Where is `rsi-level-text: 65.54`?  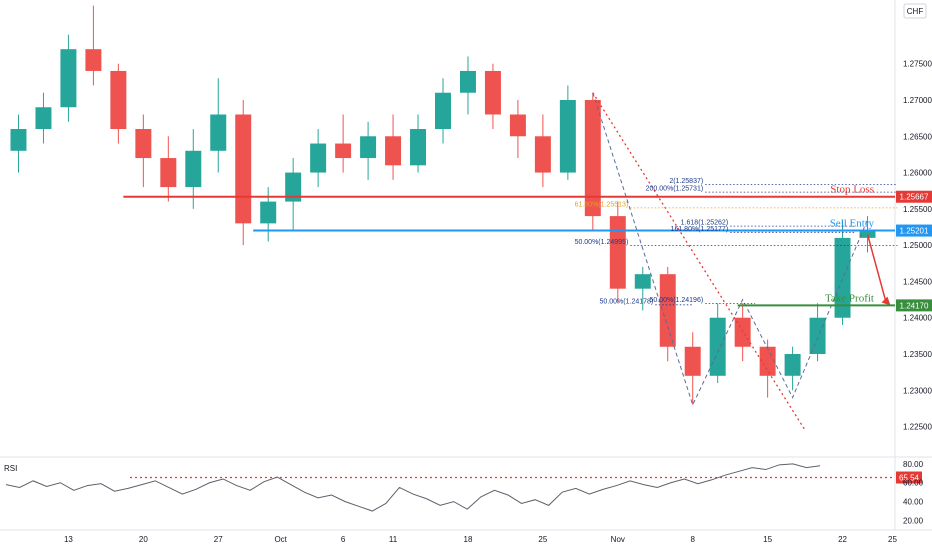 rsi-level-text: 65.54 is located at coordinates (909, 478).